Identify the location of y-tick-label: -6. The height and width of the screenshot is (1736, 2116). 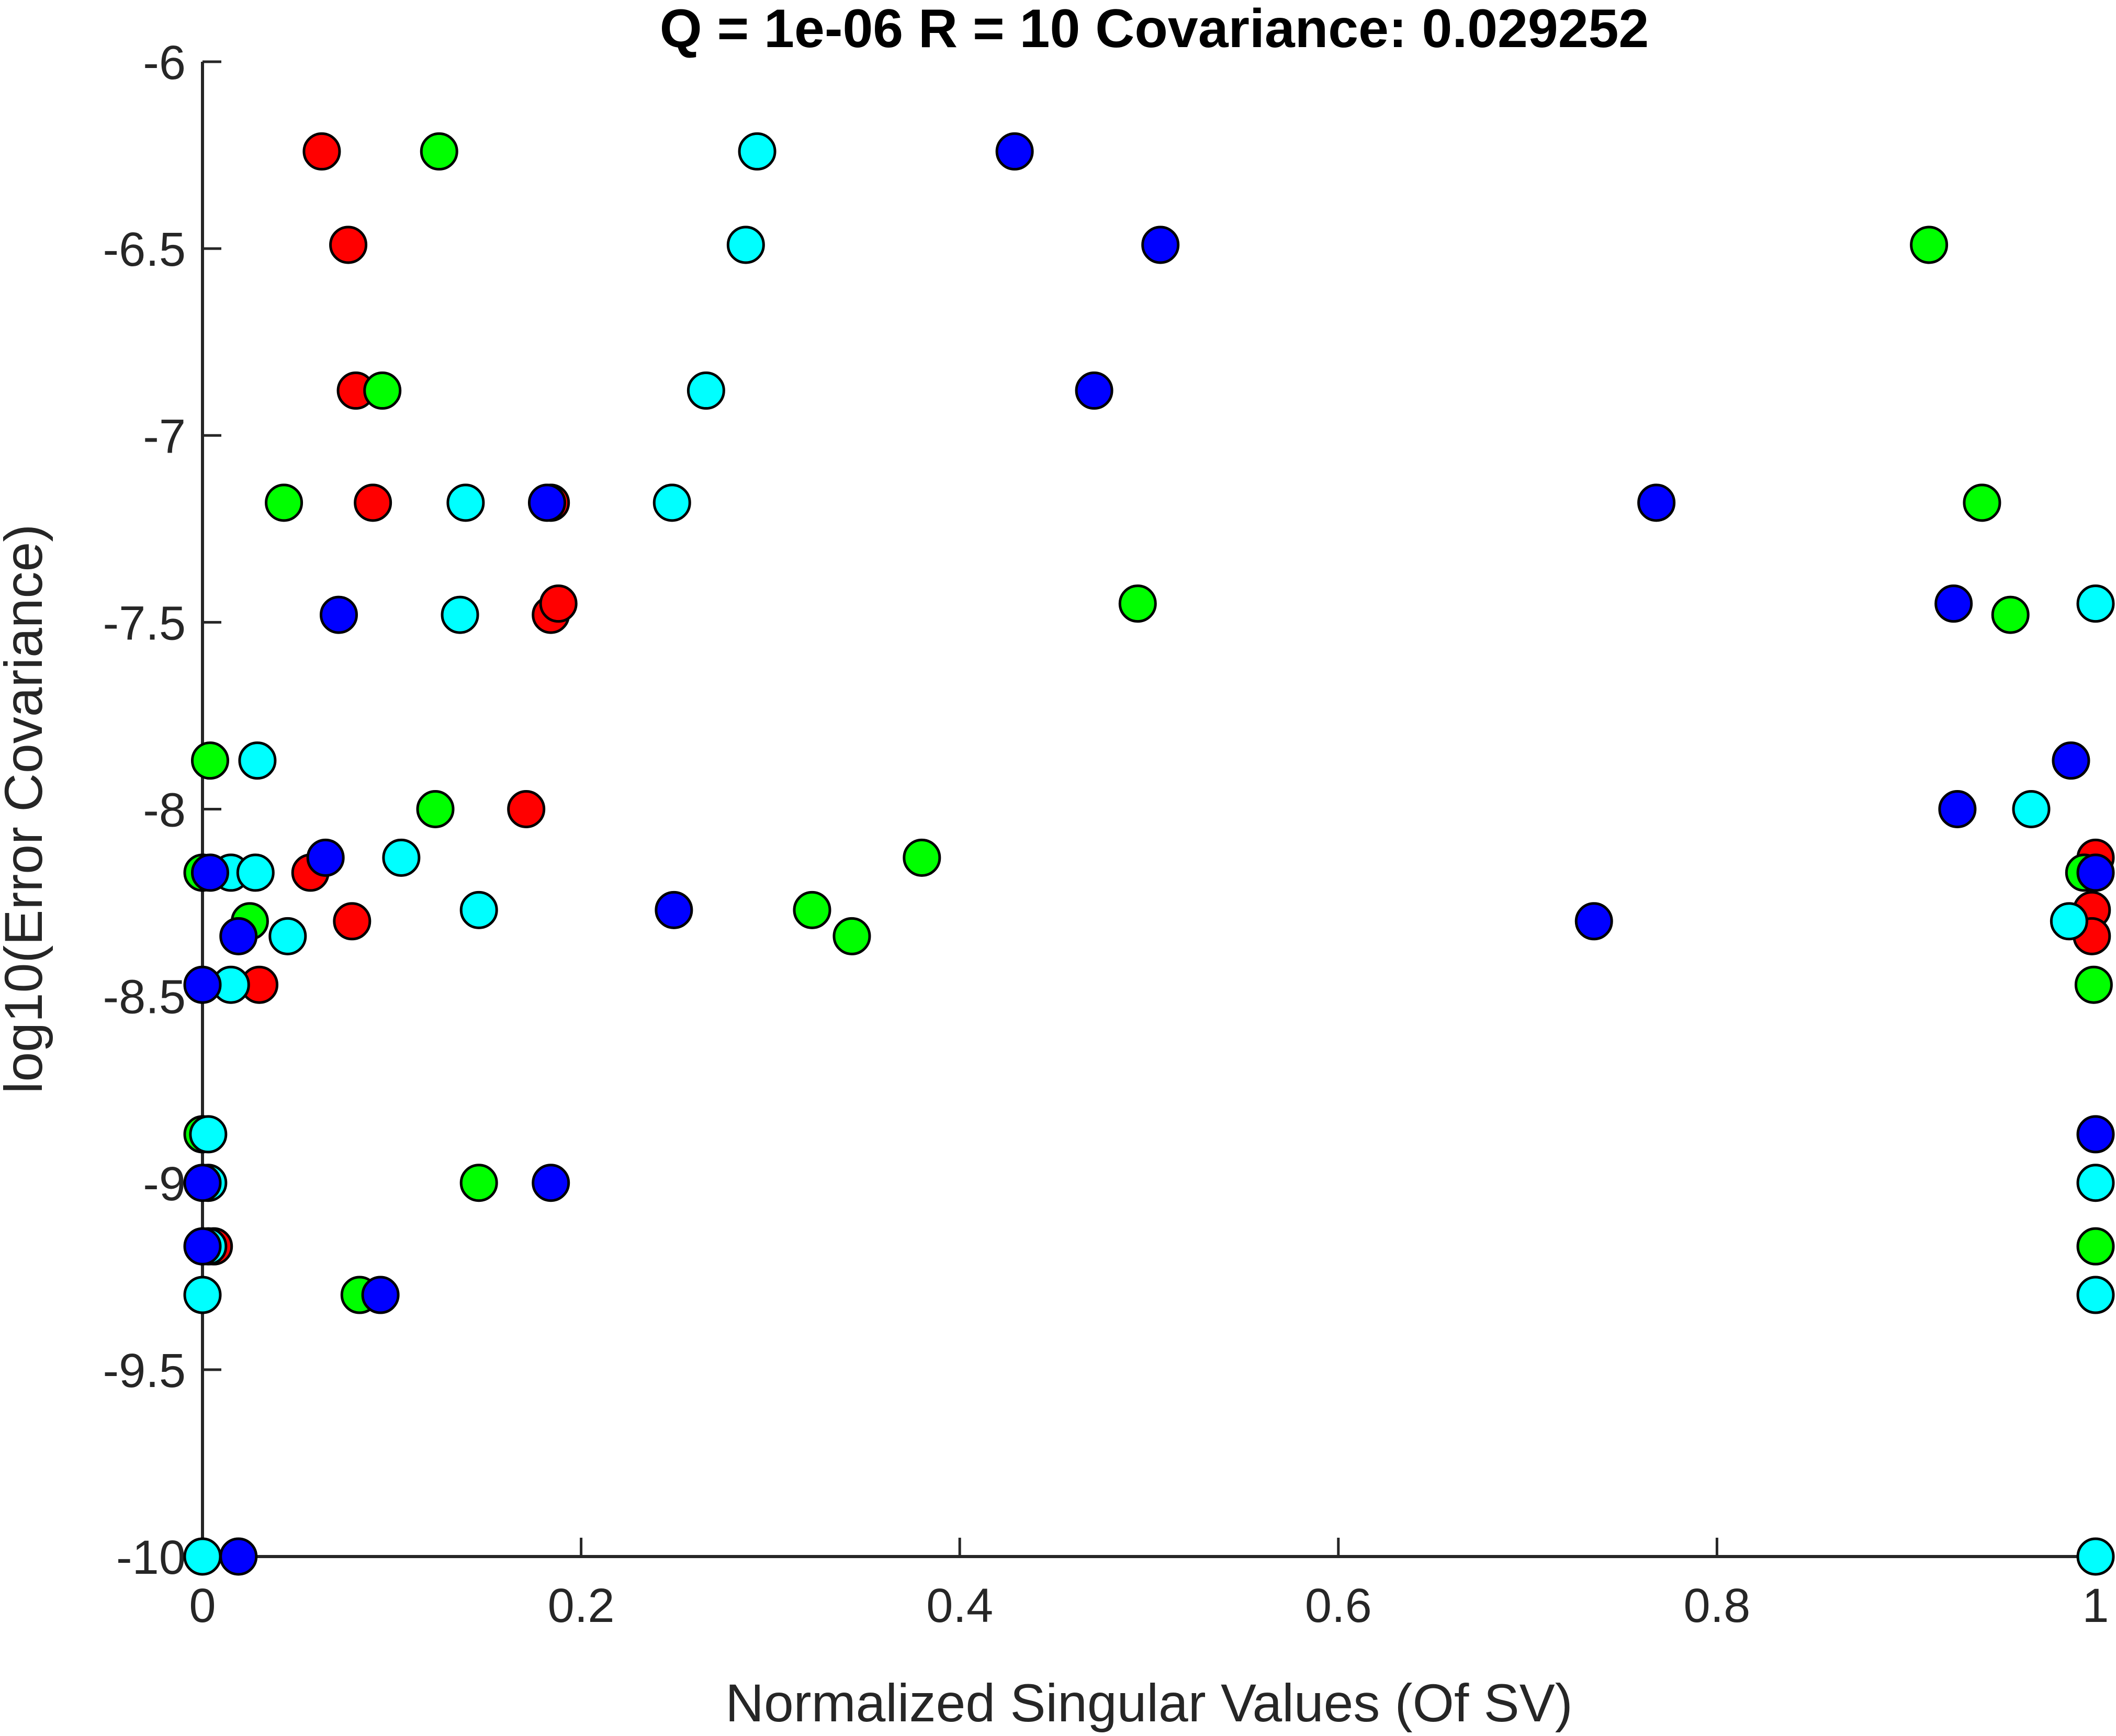
(165, 63).